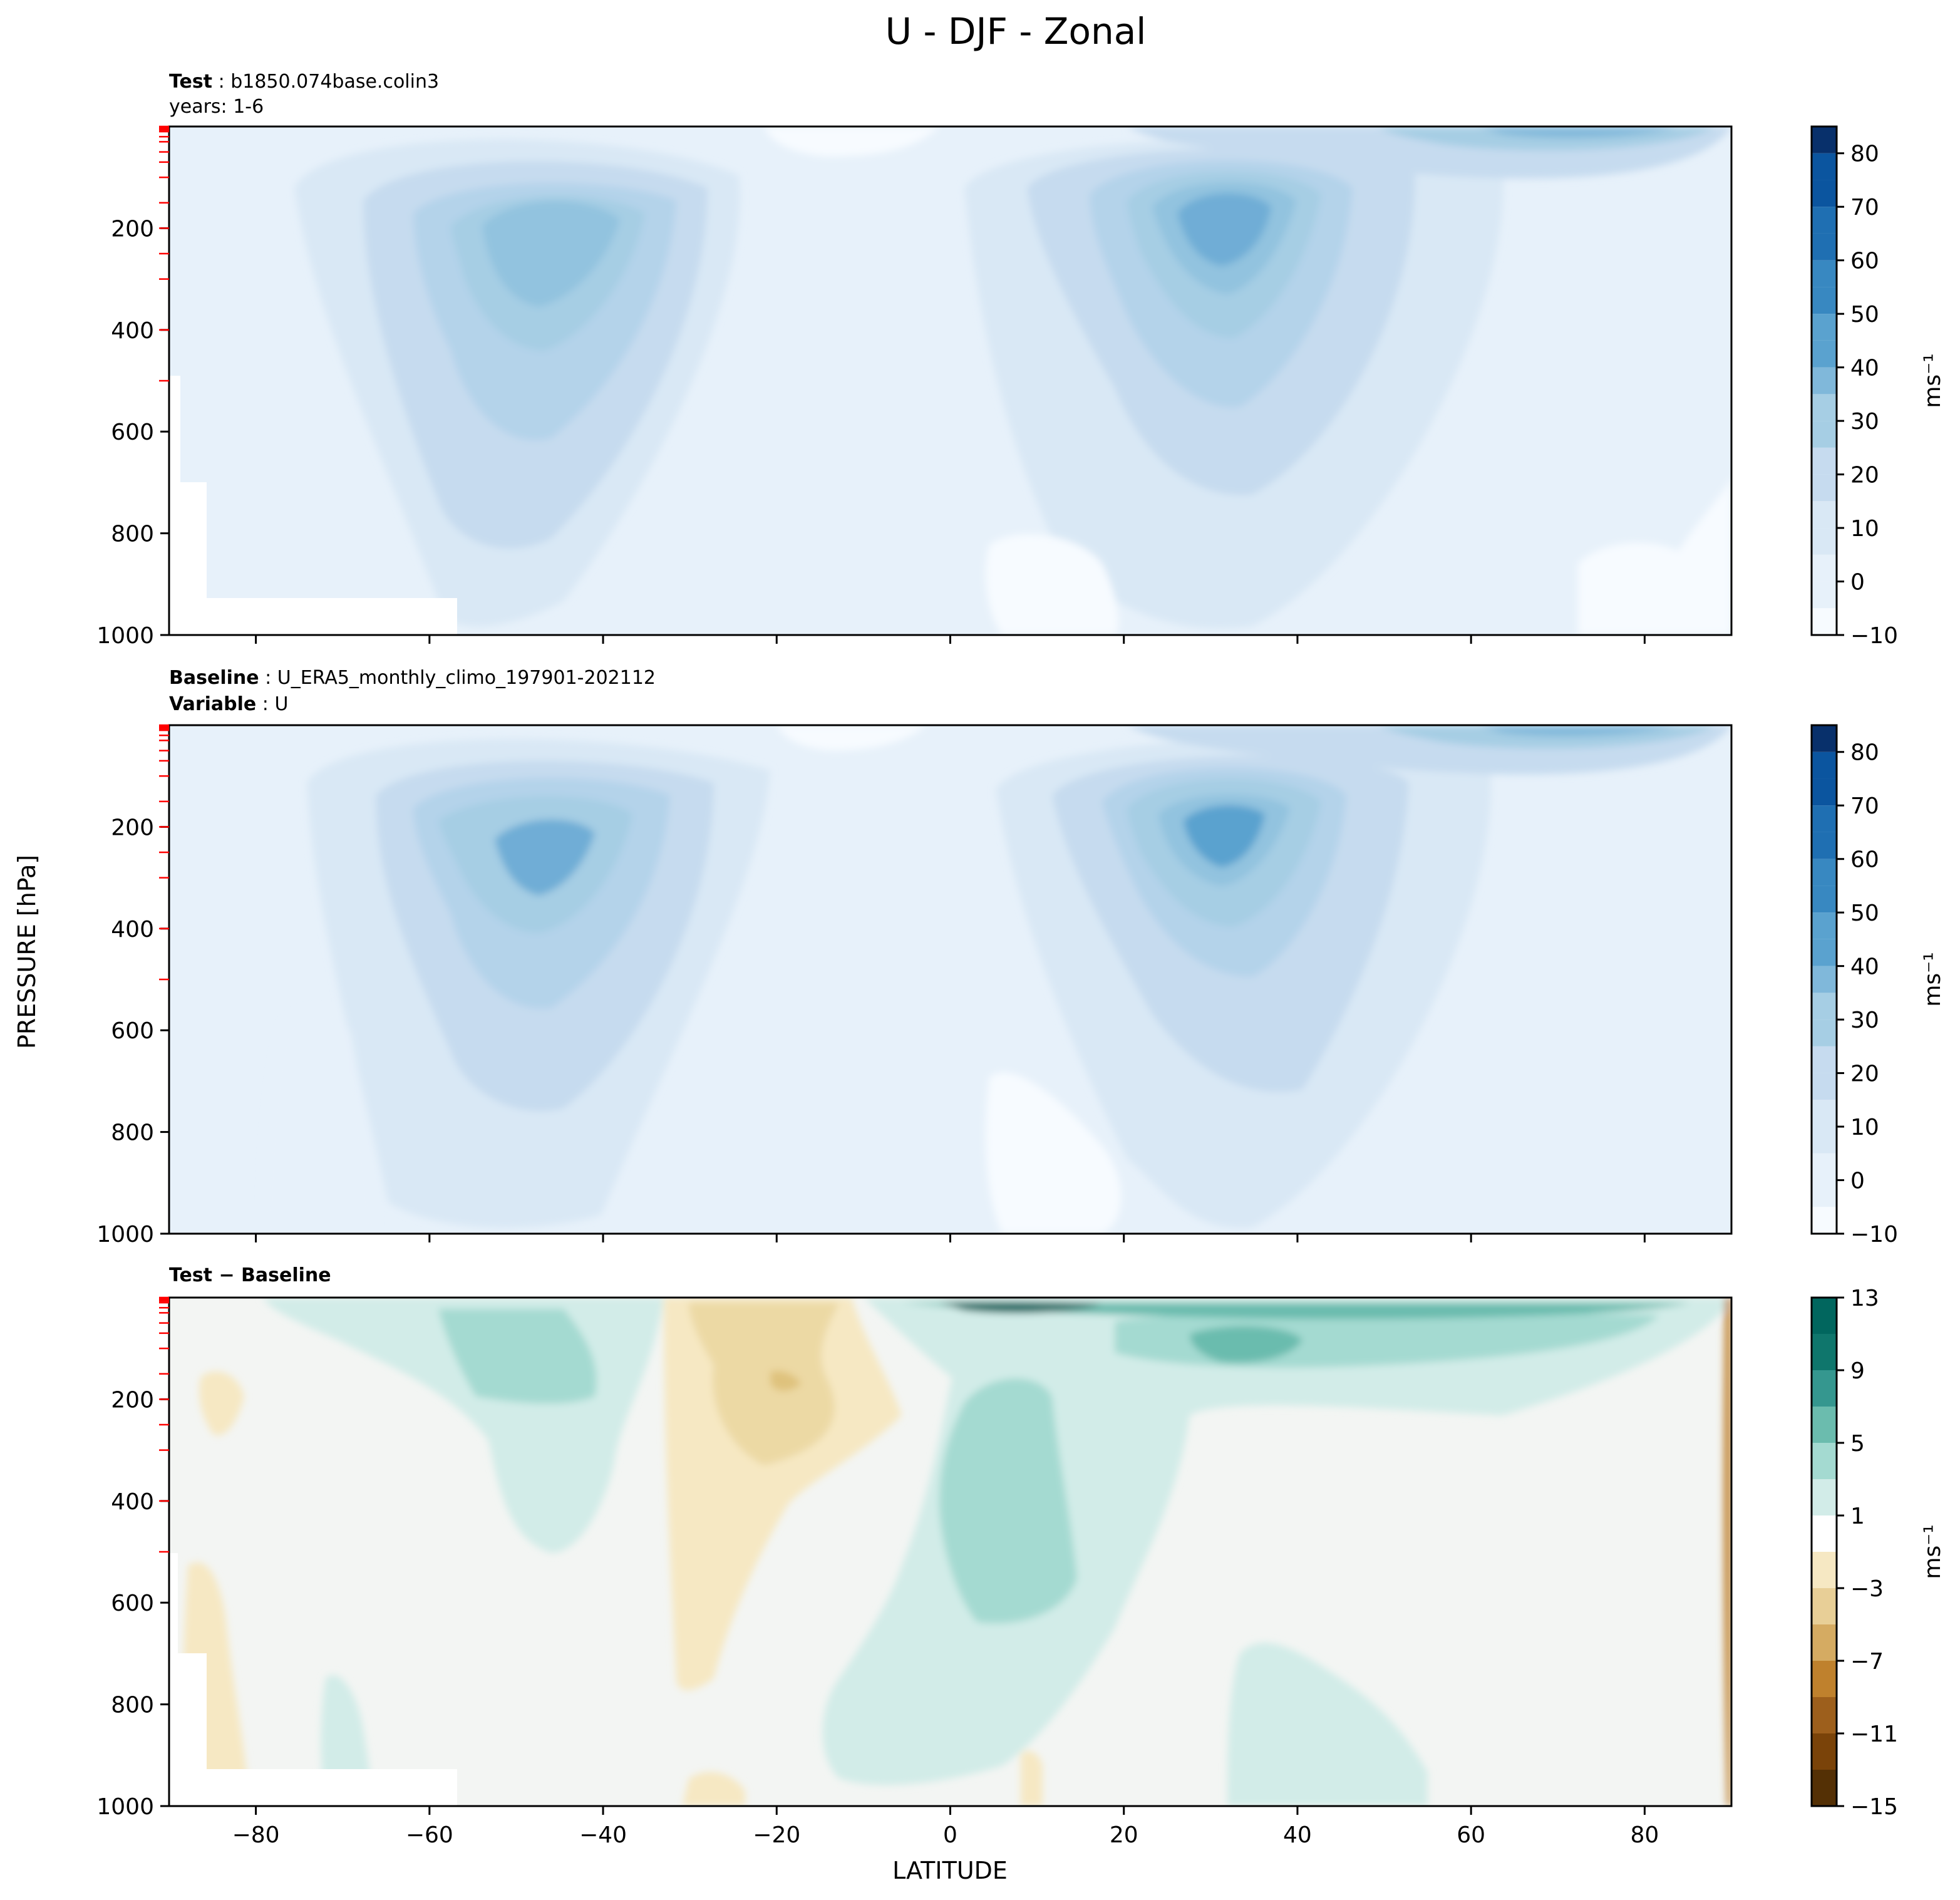 The height and width of the screenshot is (1900, 1960). What do you see at coordinates (125, 1234) in the screenshot?
I see `y-tick-label-1-4: 1000` at bounding box center [125, 1234].